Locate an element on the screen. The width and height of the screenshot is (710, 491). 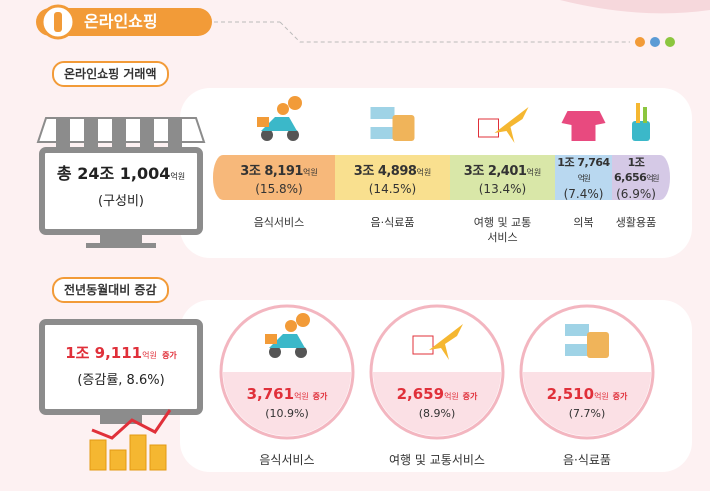
amount: 24조 1,004 is located at coordinates (124, 173).